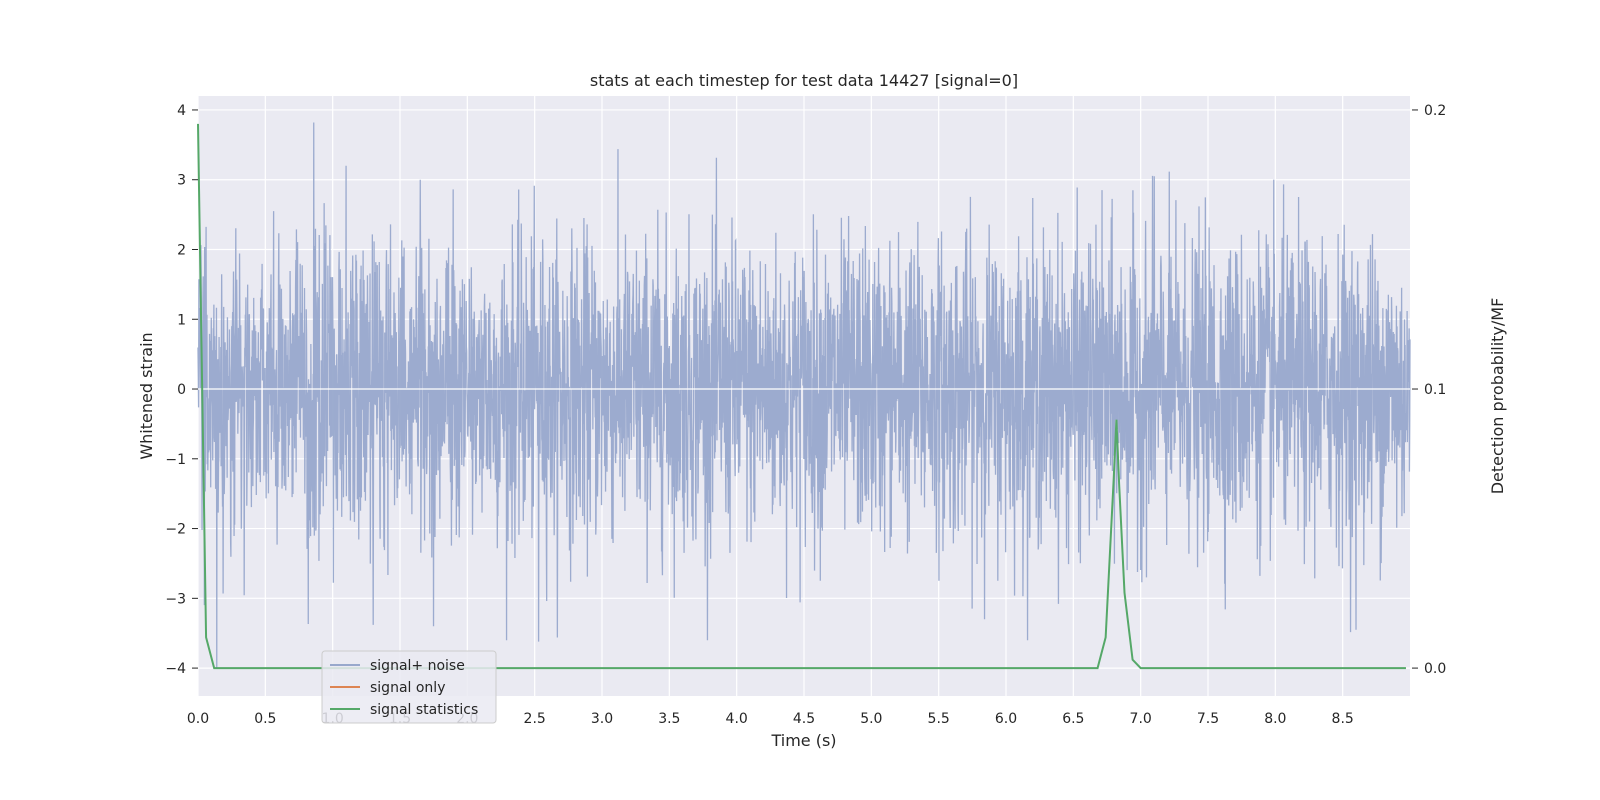 This screenshot has width=1600, height=800. Describe the element at coordinates (1497, 396) in the screenshot. I see `y2-axis-label: Detection probability/MF` at that location.